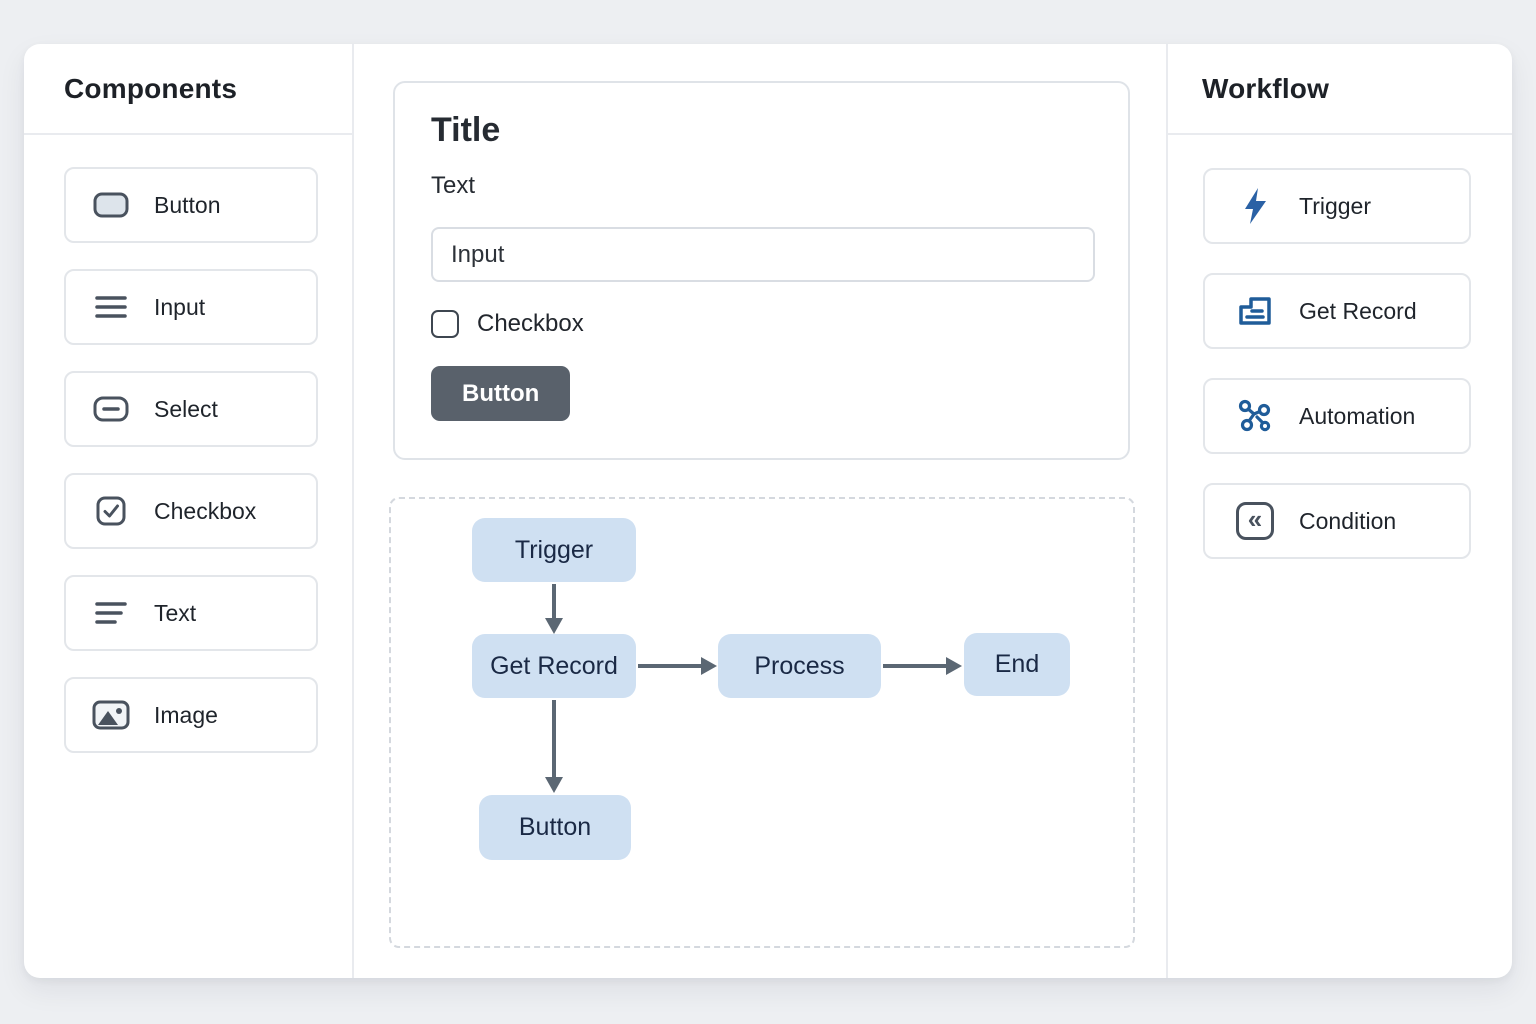 This screenshot has width=1536, height=1024. I want to click on workflow-item-condition: « Condition, so click(1337, 521).